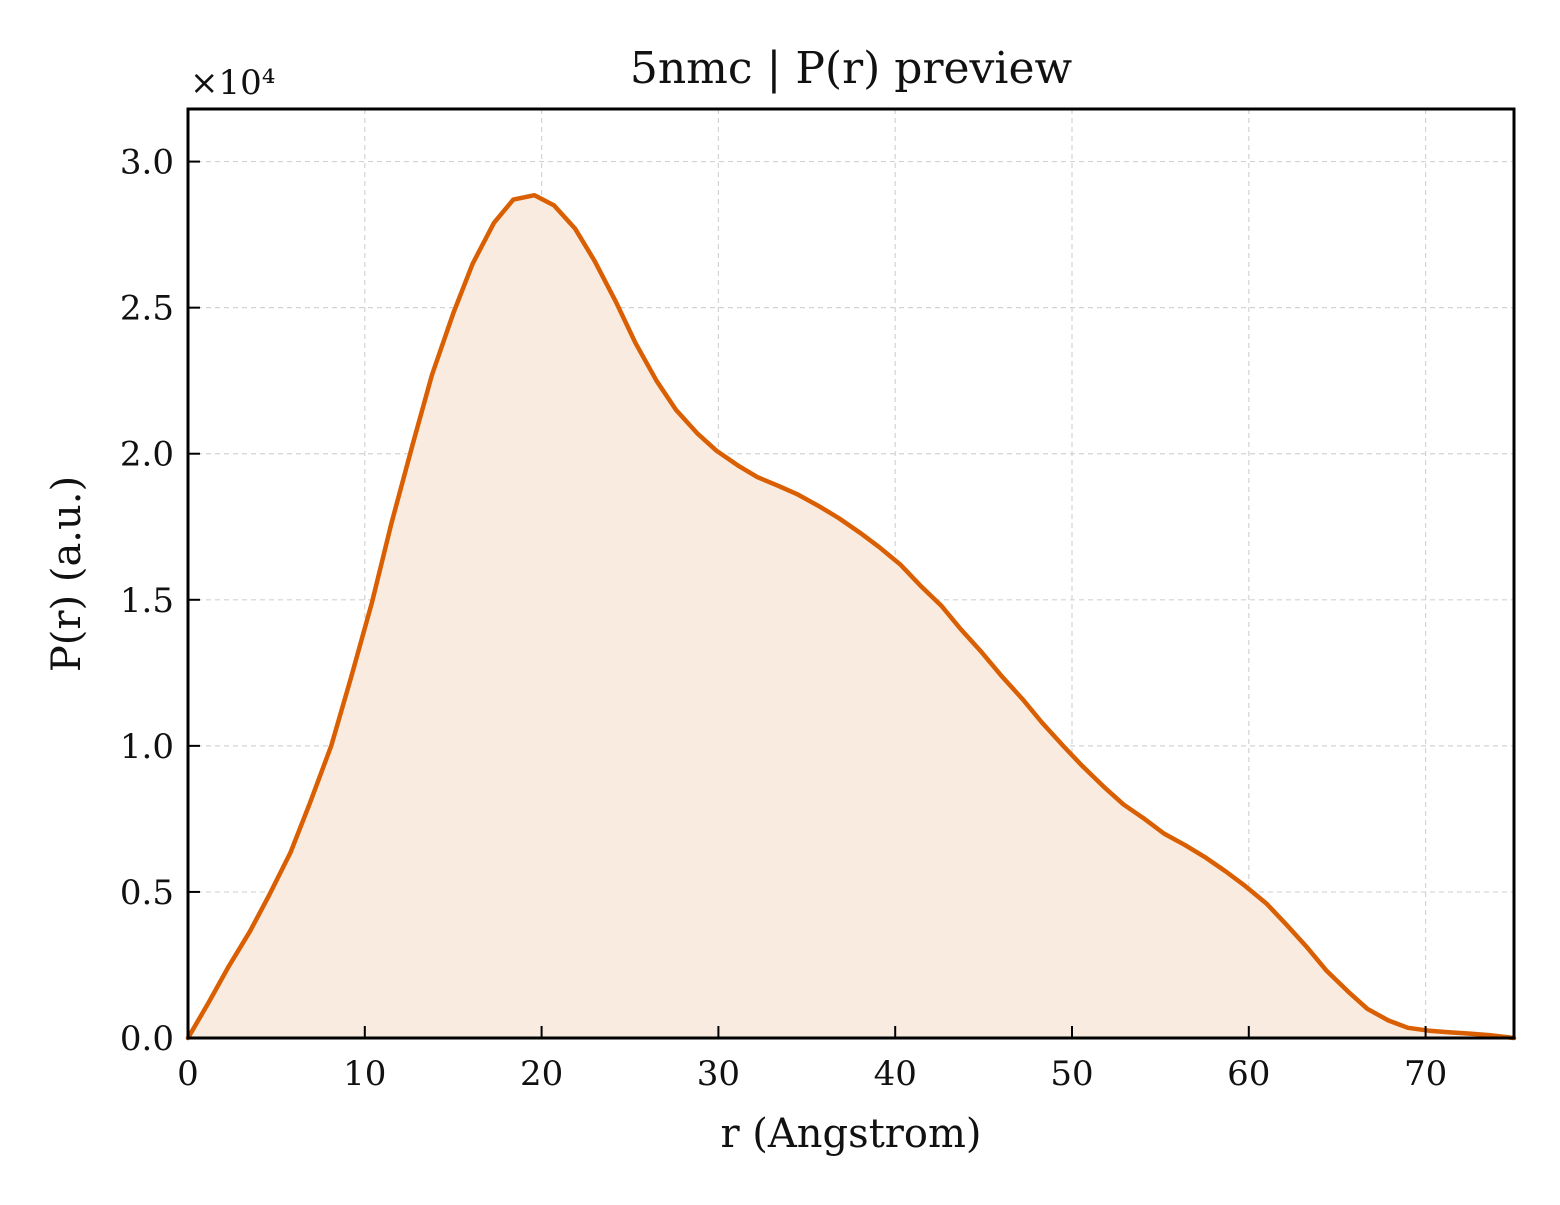 Image resolution: width=1560 pixels, height=1205 pixels. Describe the element at coordinates (147, 1039) in the screenshot. I see `y-tick-label: 0.0` at that location.